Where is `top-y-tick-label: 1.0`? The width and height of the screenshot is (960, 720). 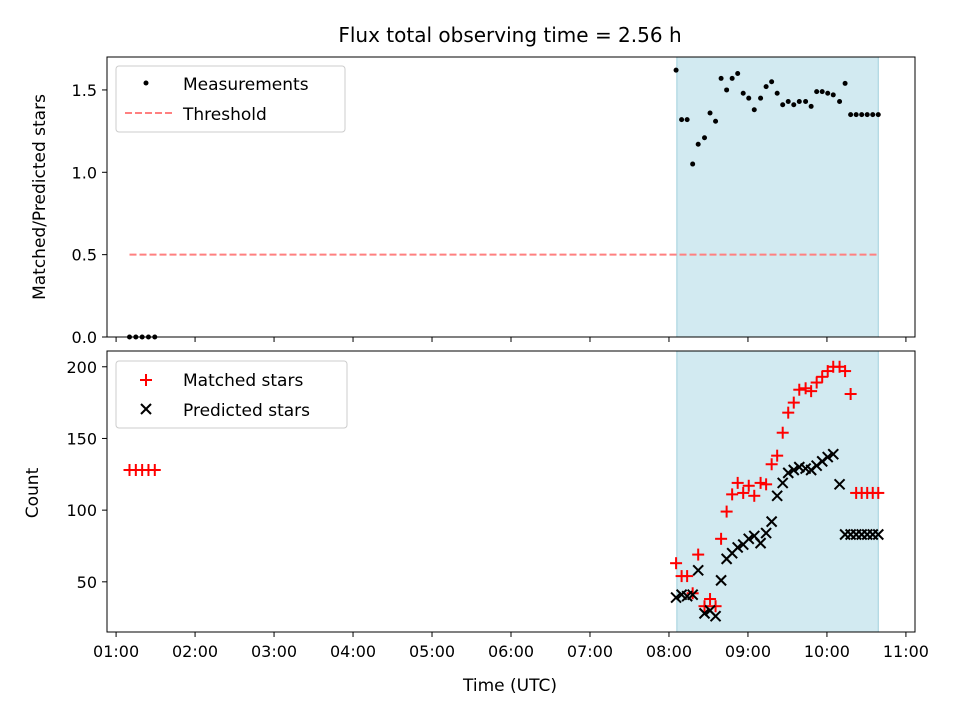
top-y-tick-label: 1.0 is located at coordinates (84, 172).